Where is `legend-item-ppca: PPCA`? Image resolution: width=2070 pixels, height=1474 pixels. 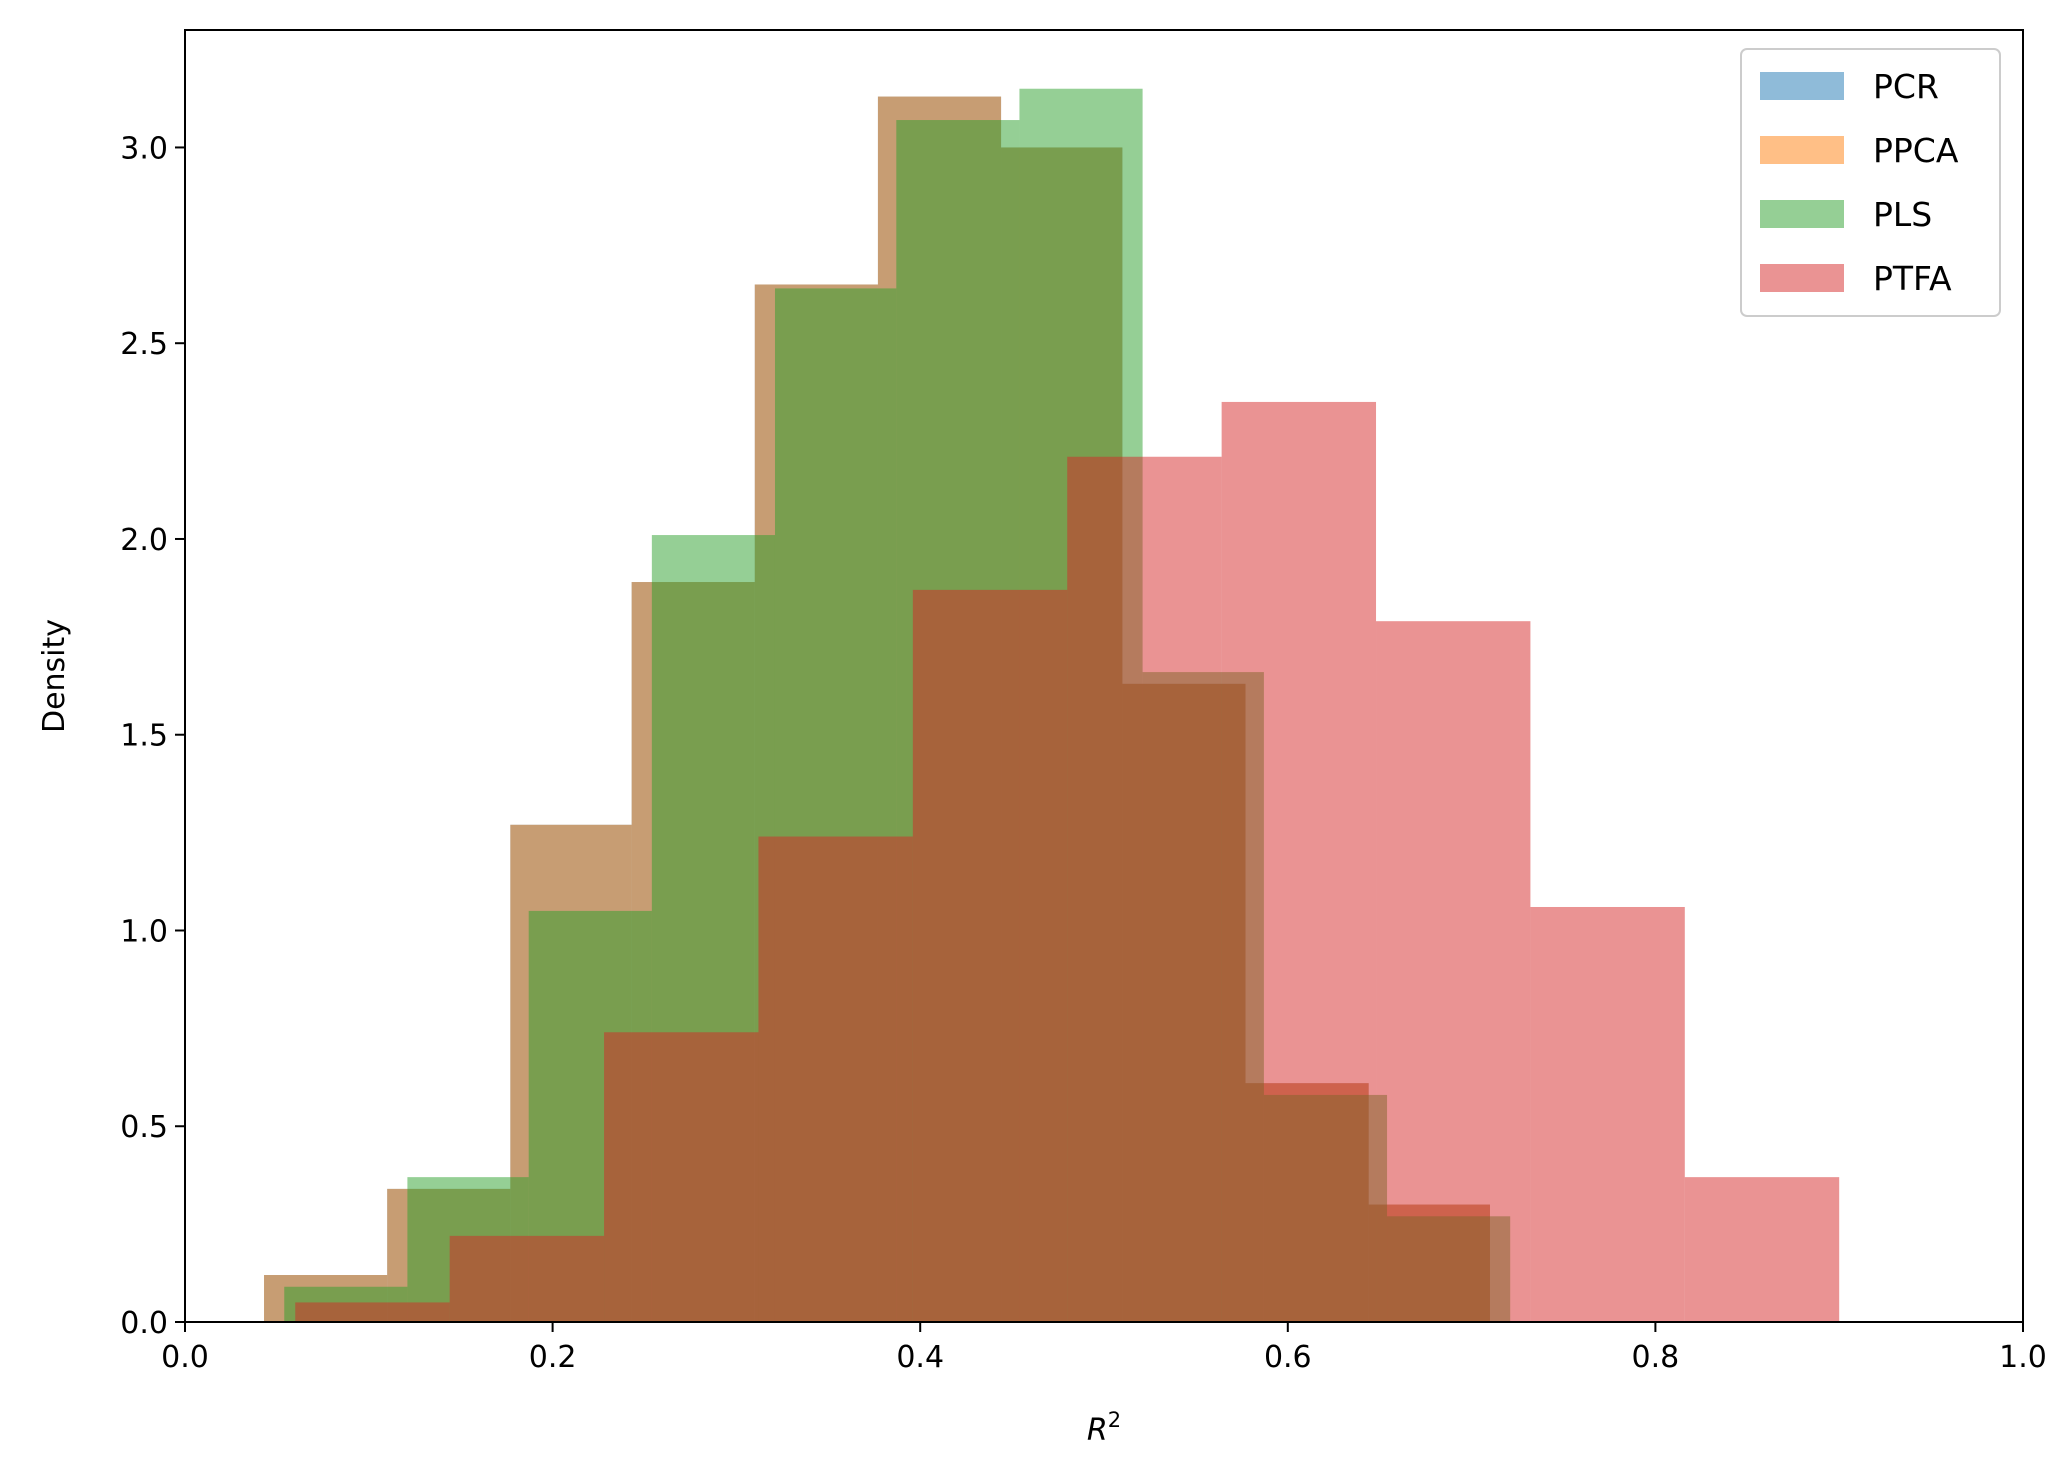 legend-item-ppca: PPCA is located at coordinates (1859, 150).